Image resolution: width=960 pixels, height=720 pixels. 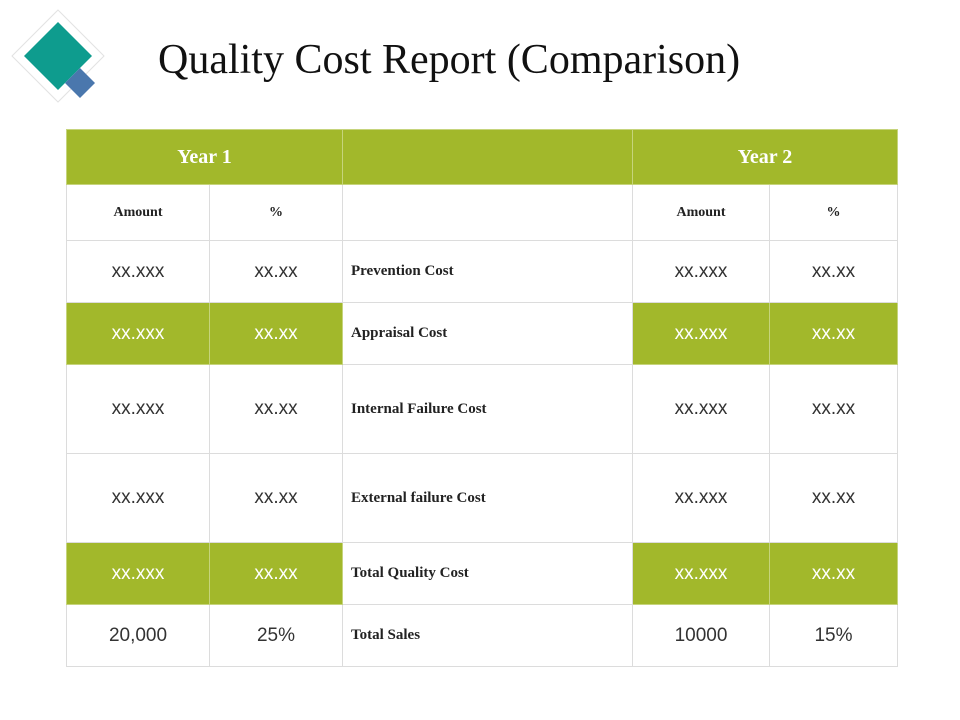 What do you see at coordinates (487, 157) in the screenshot?
I see `label-header-empty` at bounding box center [487, 157].